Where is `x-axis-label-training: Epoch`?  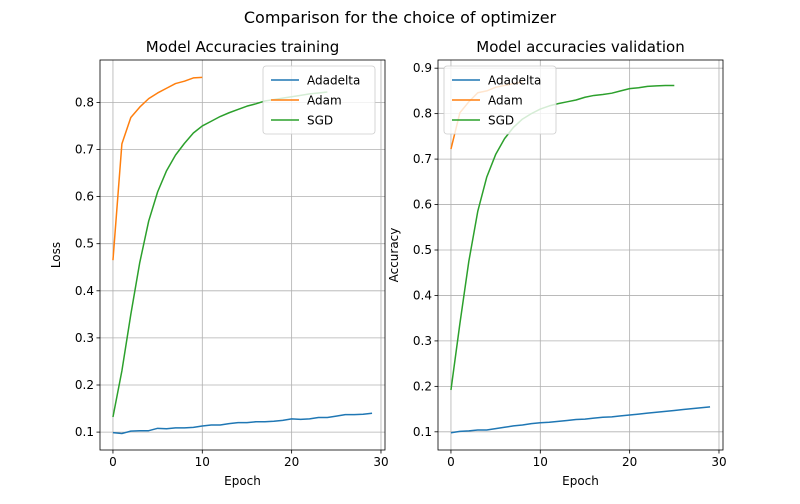 x-axis-label-training: Epoch is located at coordinates (242, 481).